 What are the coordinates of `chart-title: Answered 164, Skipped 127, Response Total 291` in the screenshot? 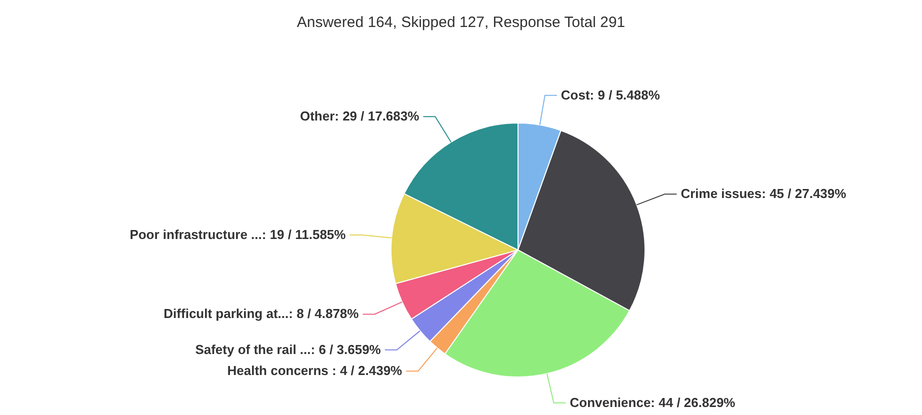 It's located at (461, 23).